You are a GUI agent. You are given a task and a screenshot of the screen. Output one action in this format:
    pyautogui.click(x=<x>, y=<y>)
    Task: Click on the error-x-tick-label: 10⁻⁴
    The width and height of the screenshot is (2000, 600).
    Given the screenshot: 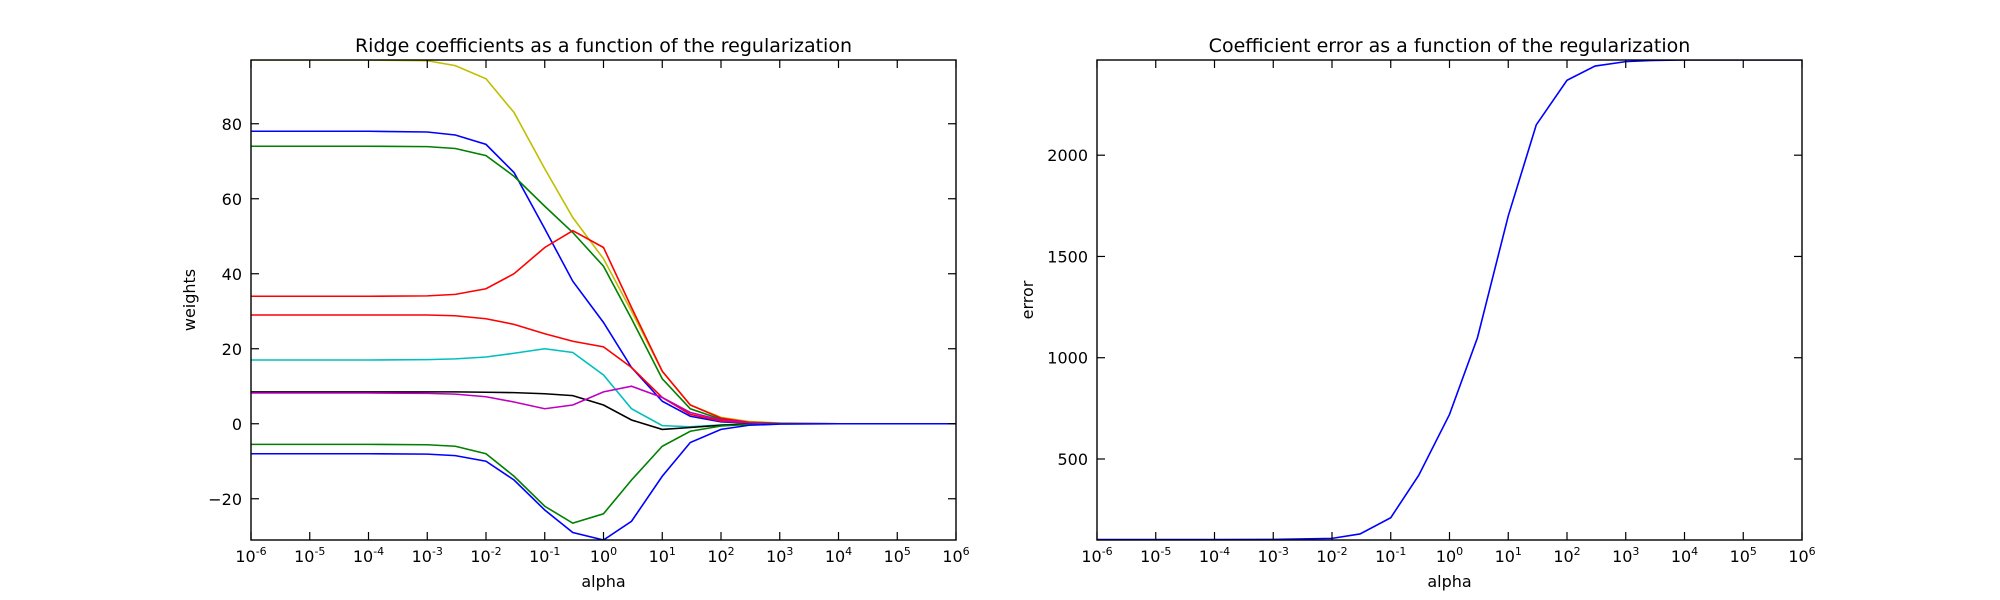 What is the action you would take?
    pyautogui.click(x=1214, y=555)
    